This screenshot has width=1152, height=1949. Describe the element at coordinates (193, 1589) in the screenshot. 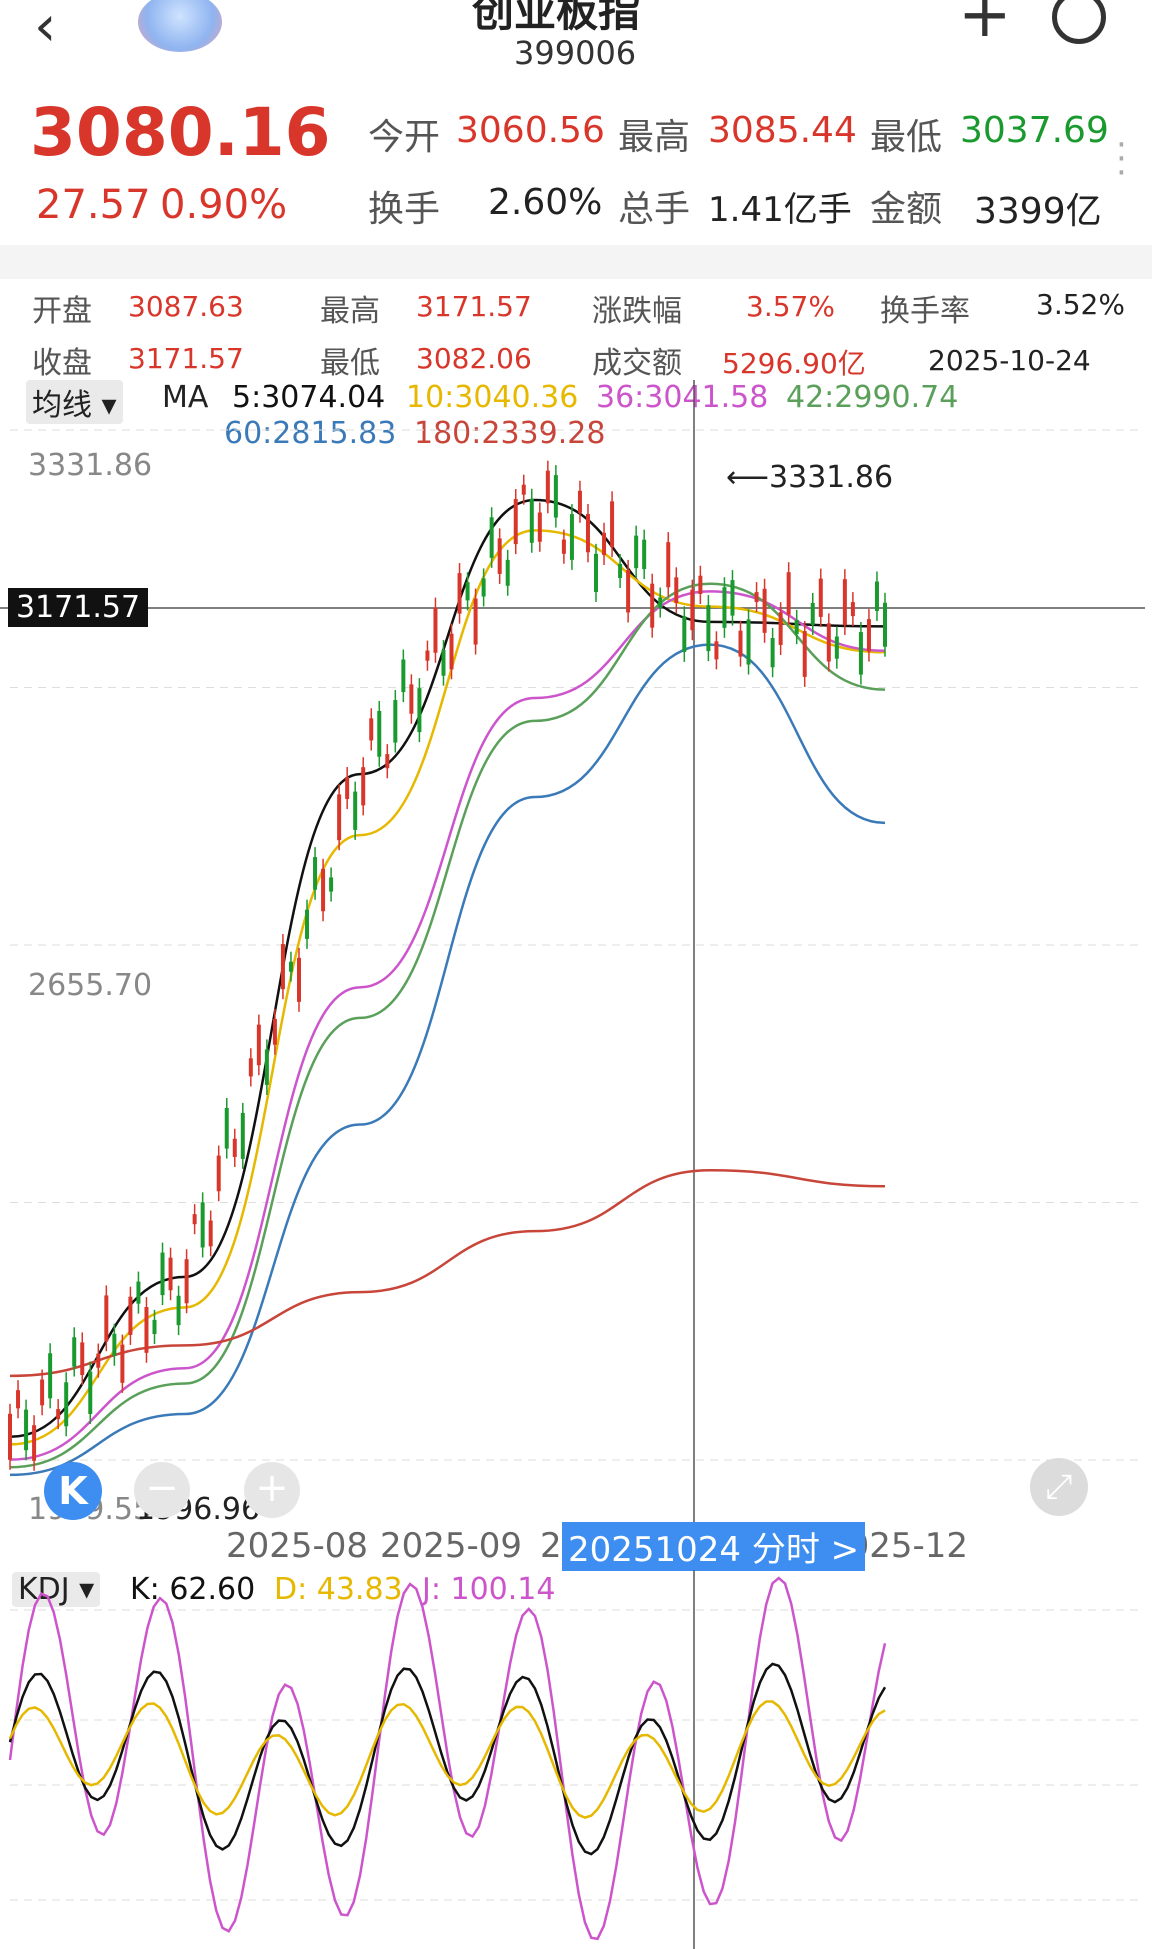

I see `kdj-k-value: K: 62.60` at that location.